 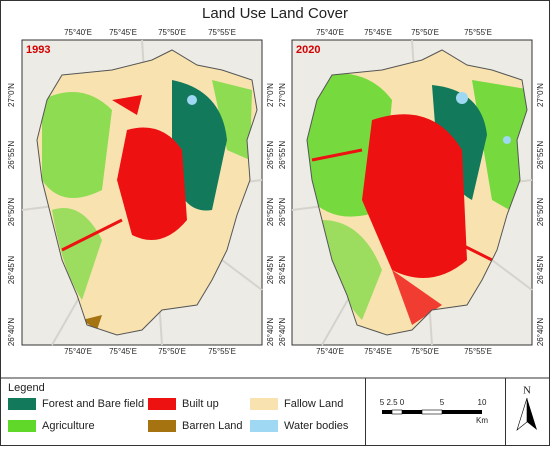 What do you see at coordinates (527, 391) in the screenshot?
I see `north-label: N` at bounding box center [527, 391].